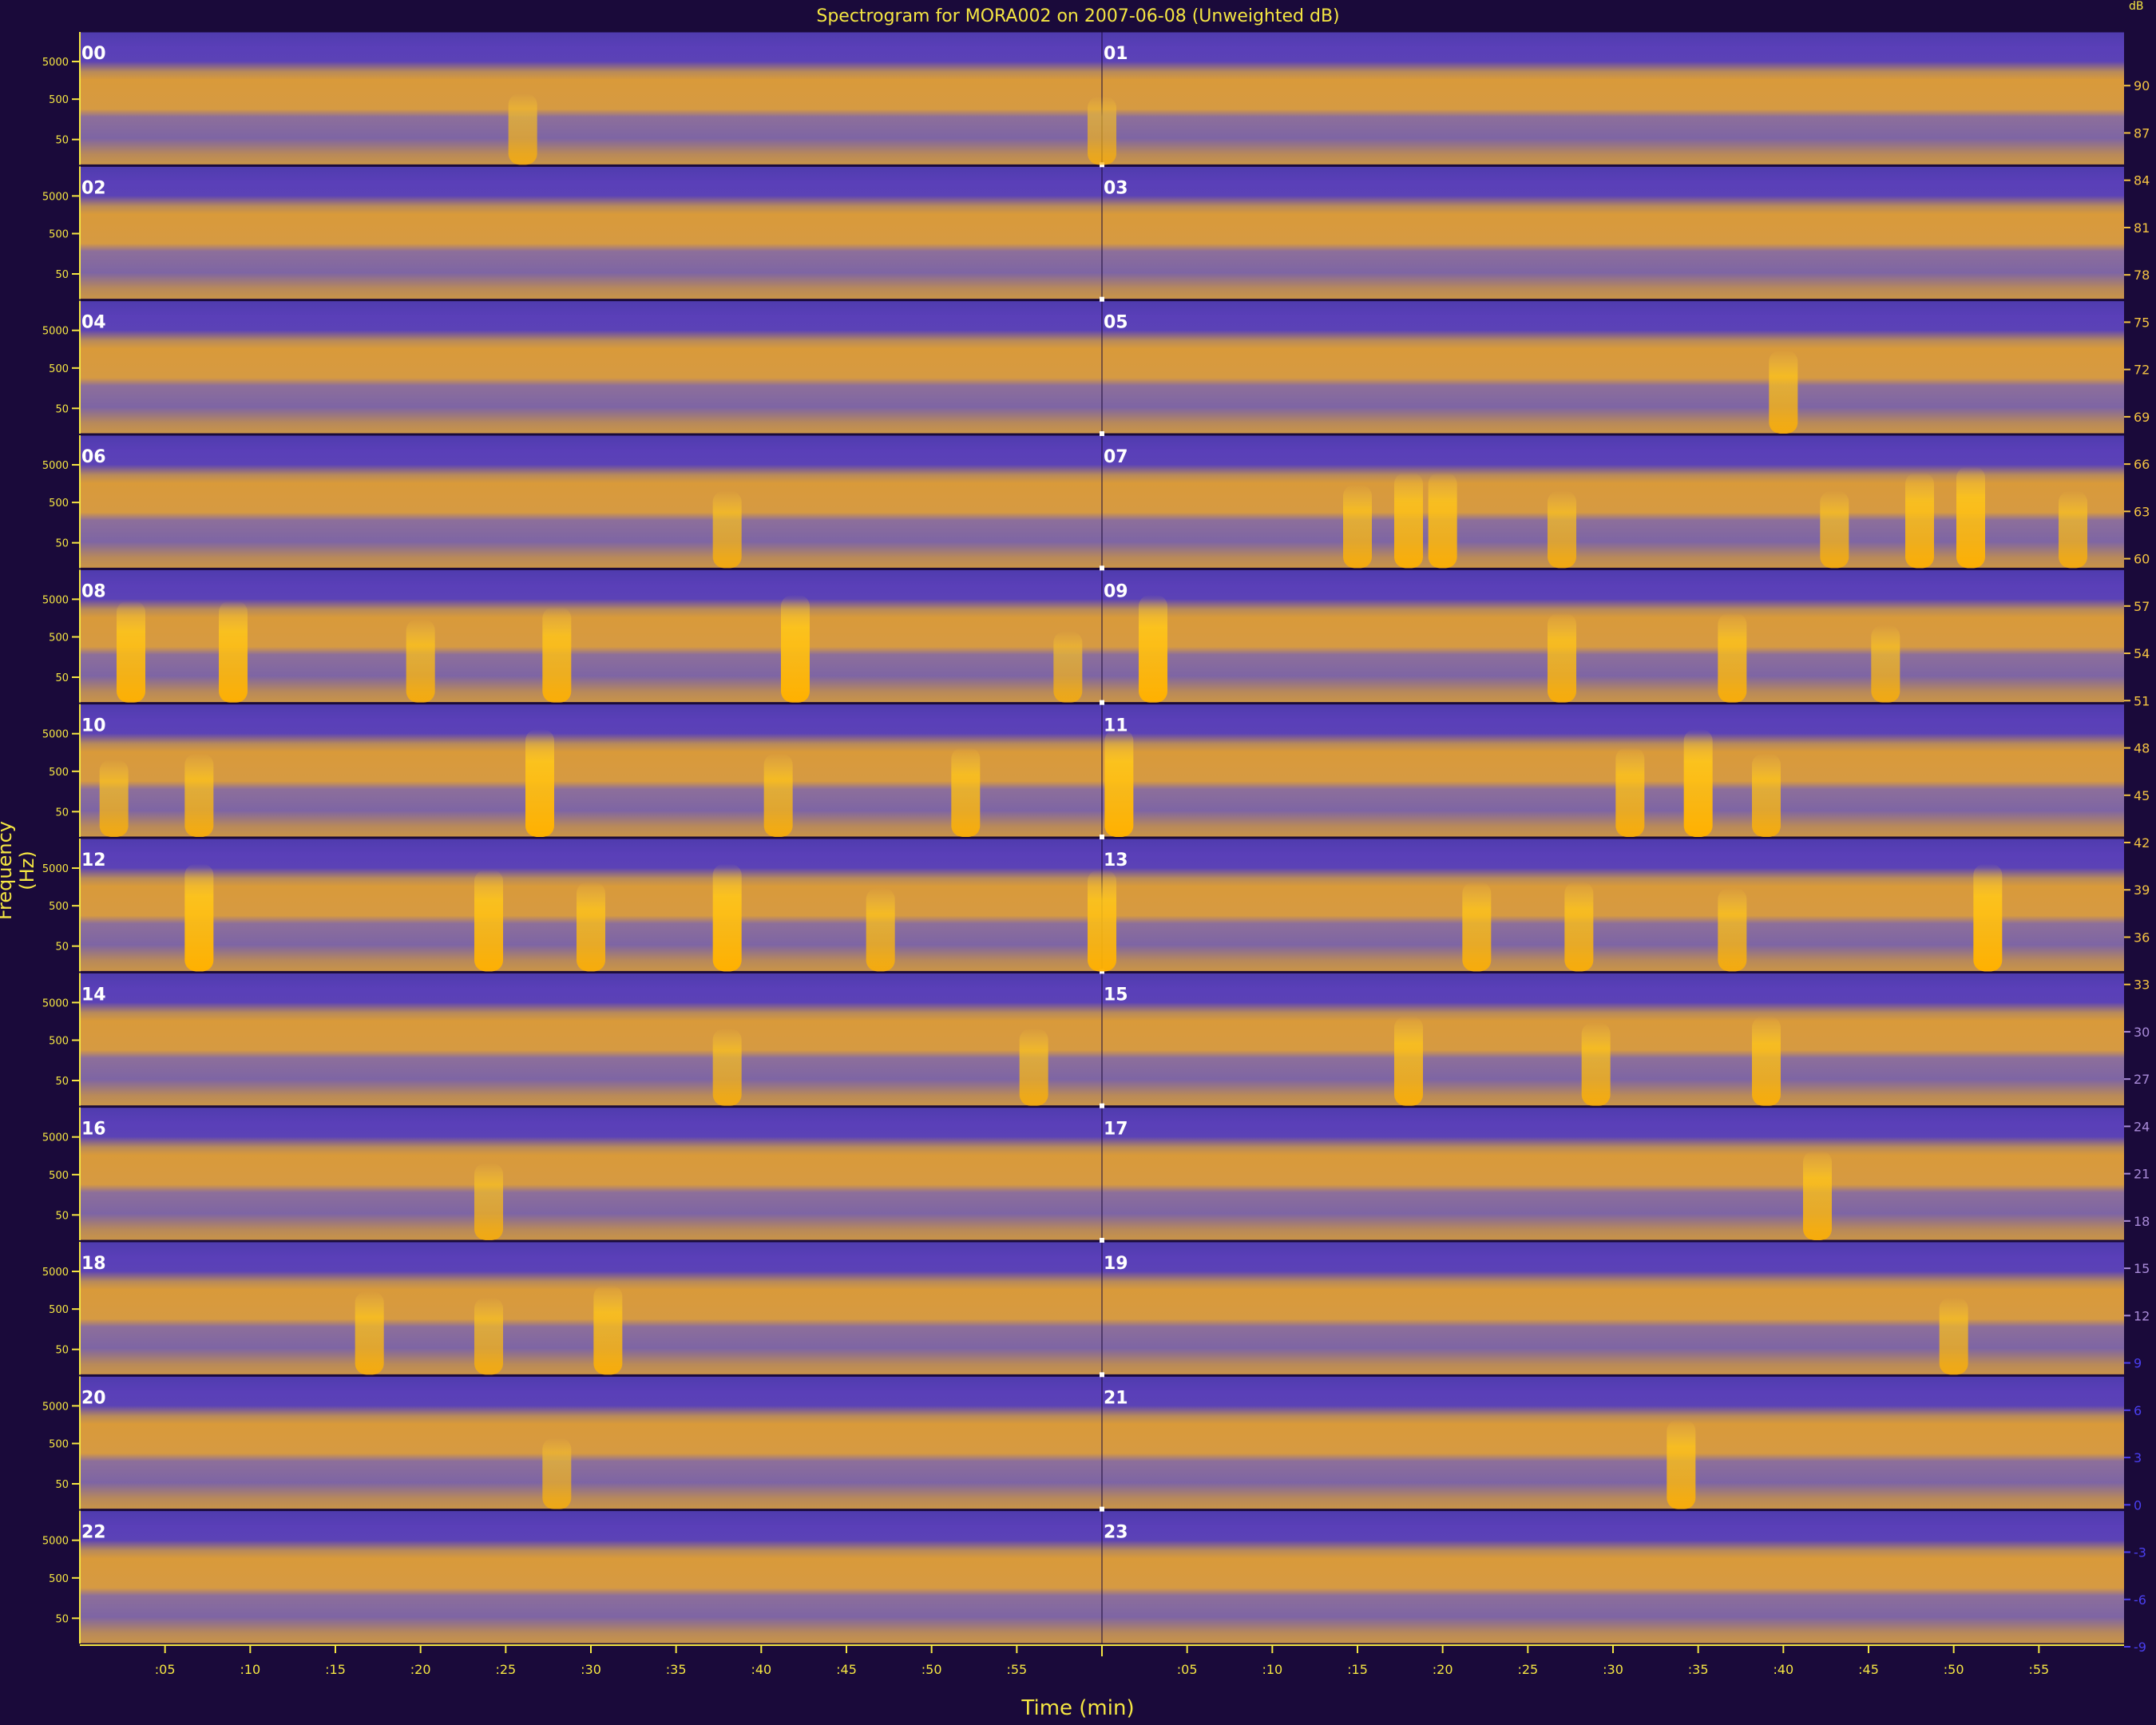 The height and width of the screenshot is (1725, 2156). What do you see at coordinates (93, 995) in the screenshot?
I see `hour-label-14: 14` at bounding box center [93, 995].